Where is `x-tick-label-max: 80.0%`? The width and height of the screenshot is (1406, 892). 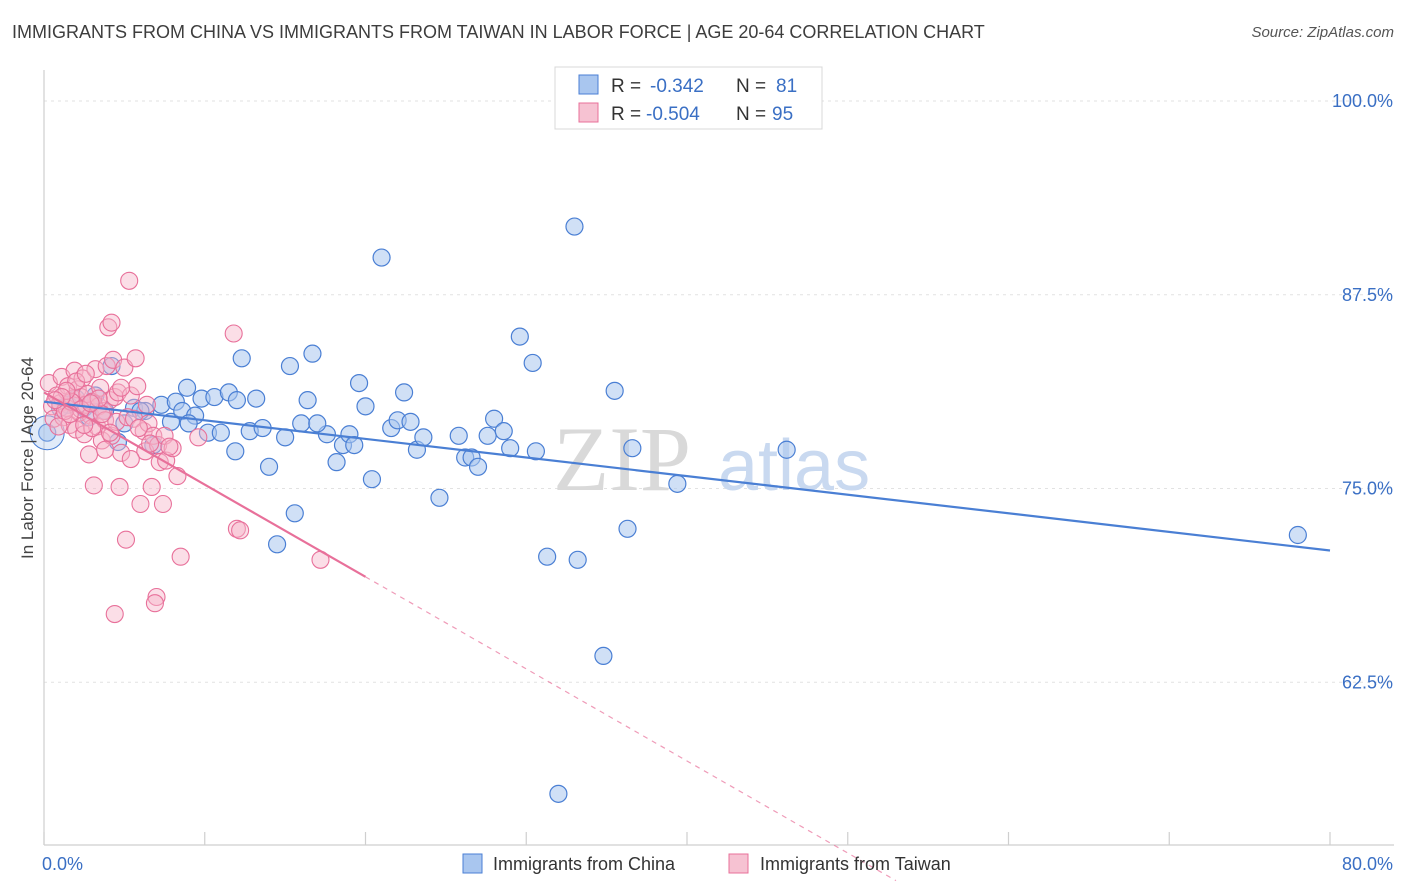 x-tick-label-max: 80.0% is located at coordinates (1367, 864).